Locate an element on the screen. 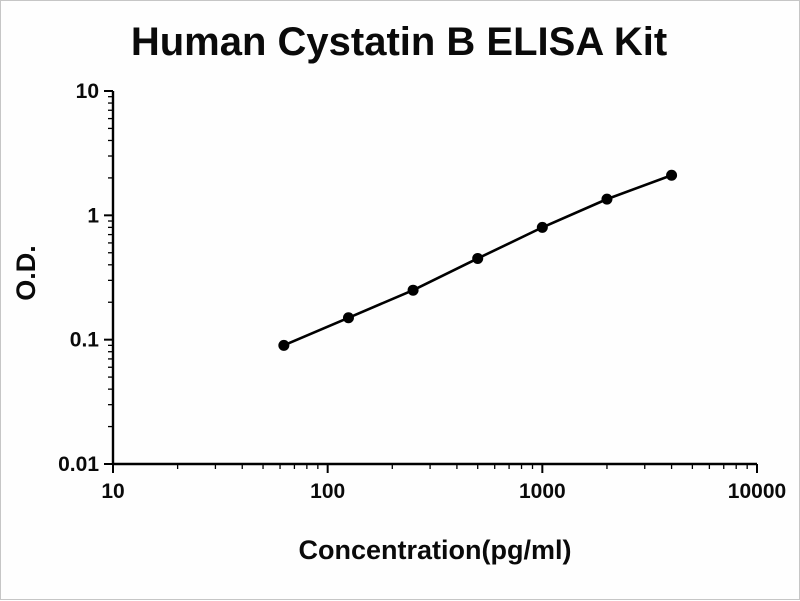 The height and width of the screenshot is (601, 800). x-tick-label: 100 is located at coordinates (327, 491).